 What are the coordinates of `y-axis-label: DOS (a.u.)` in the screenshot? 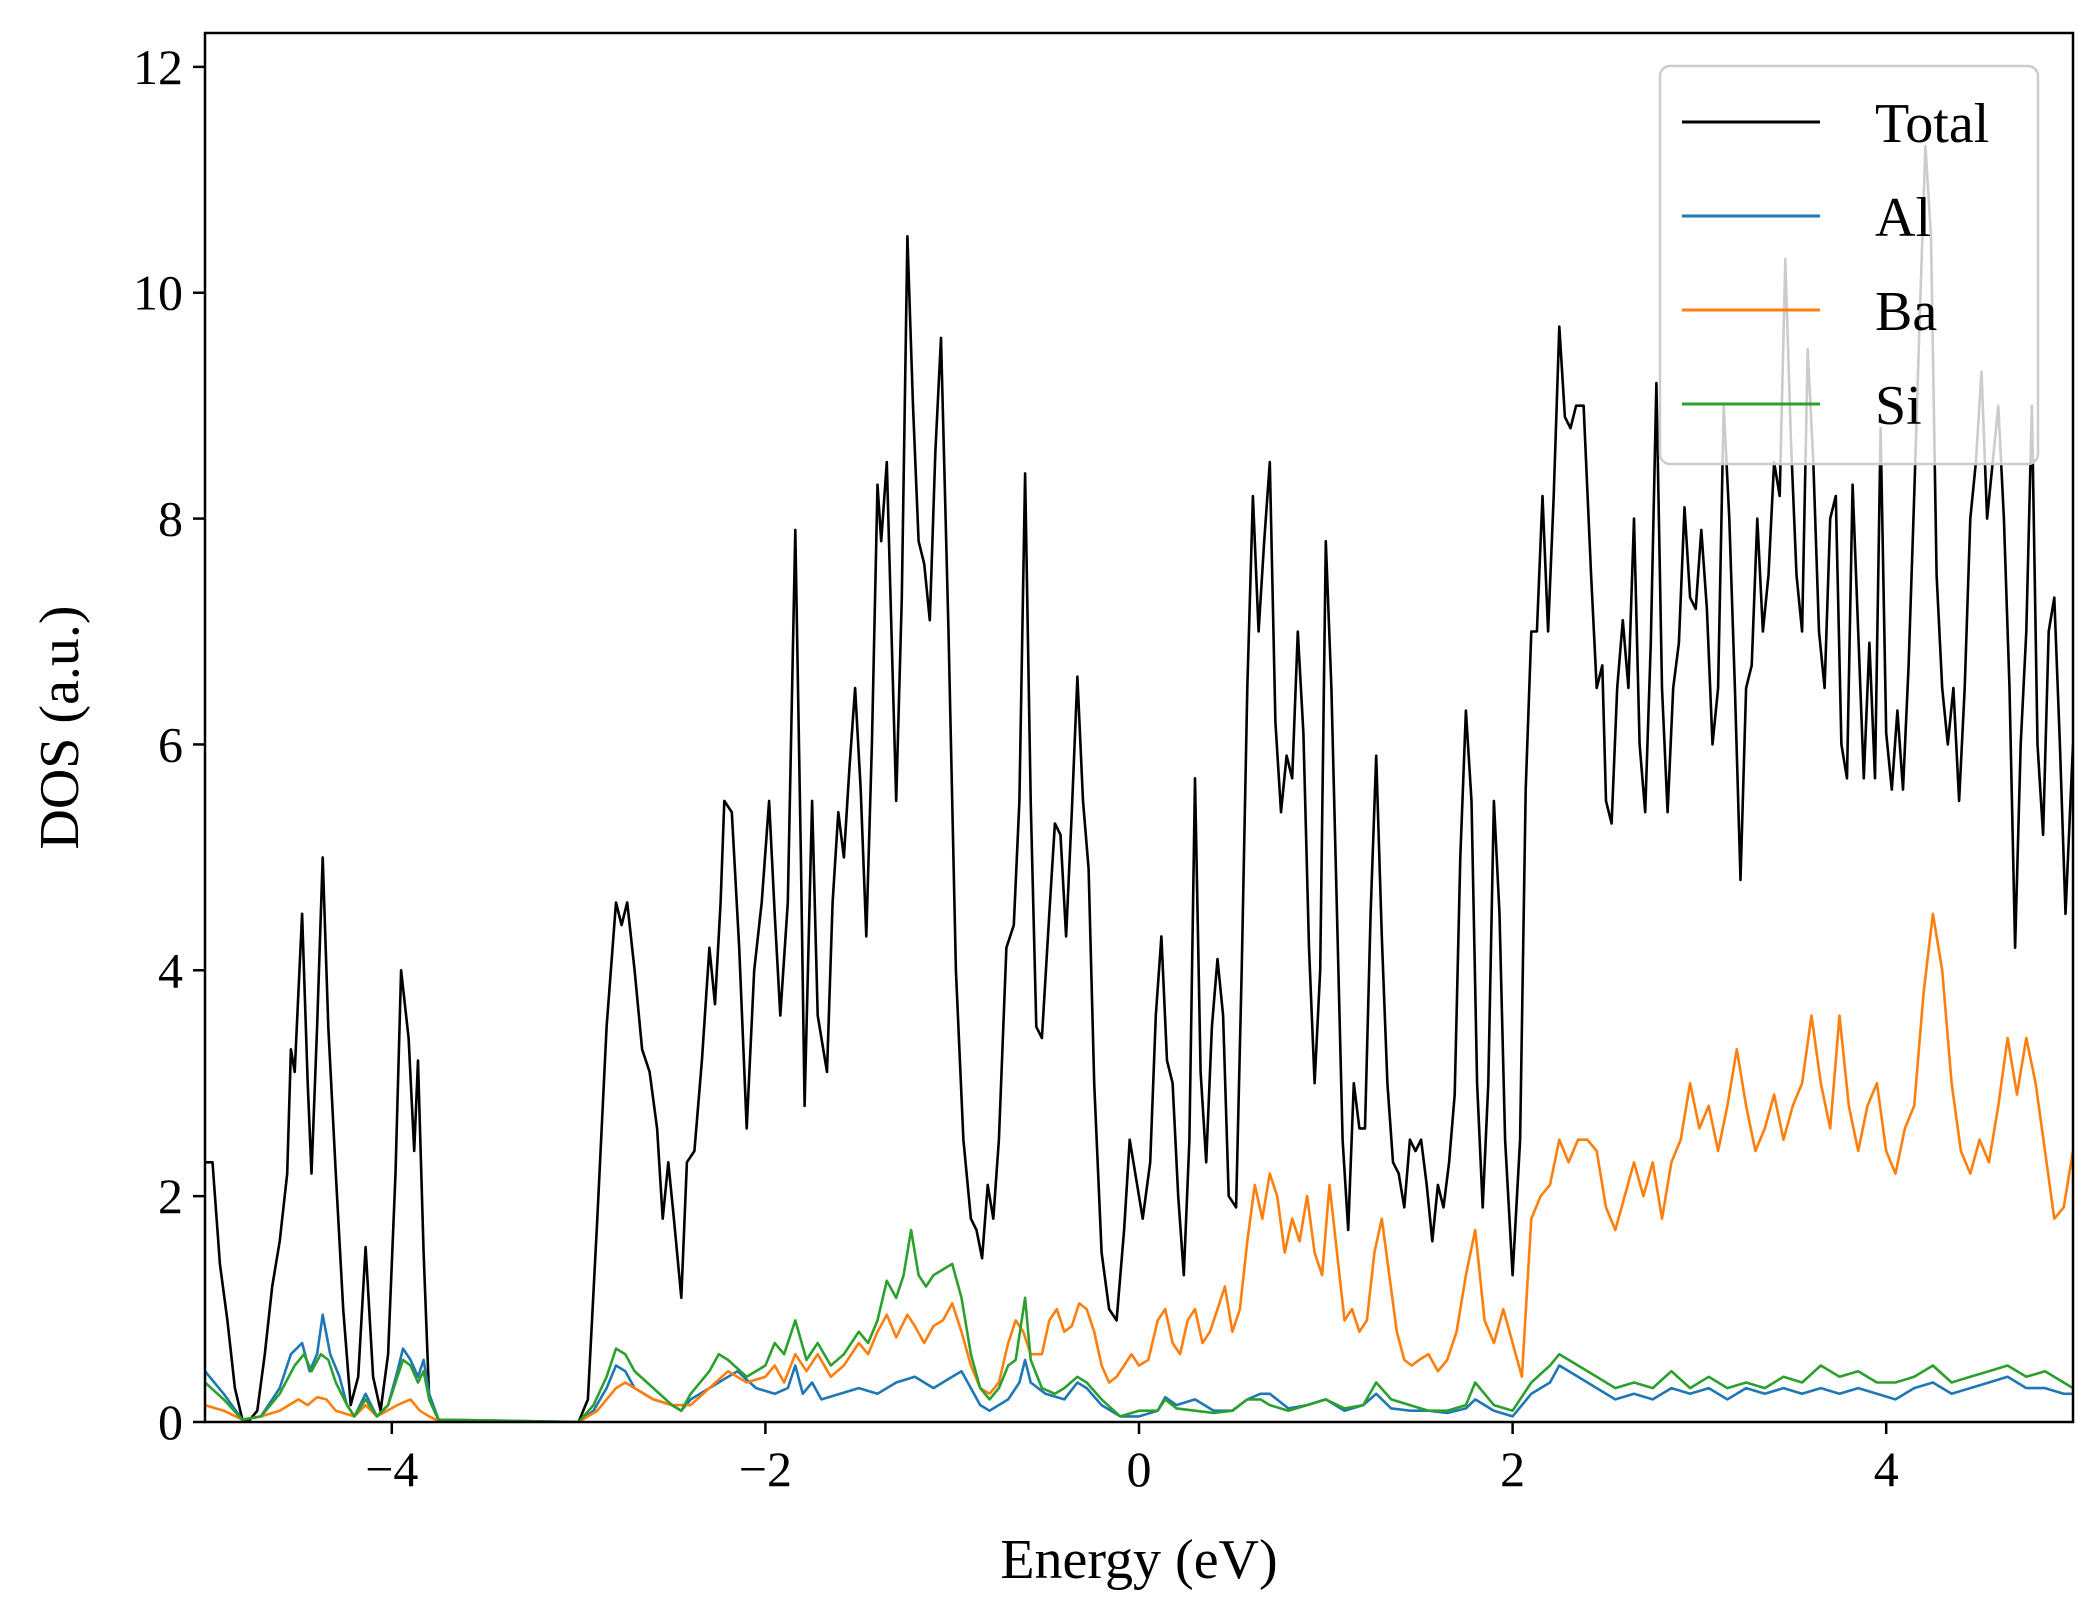 It's located at (60, 727).